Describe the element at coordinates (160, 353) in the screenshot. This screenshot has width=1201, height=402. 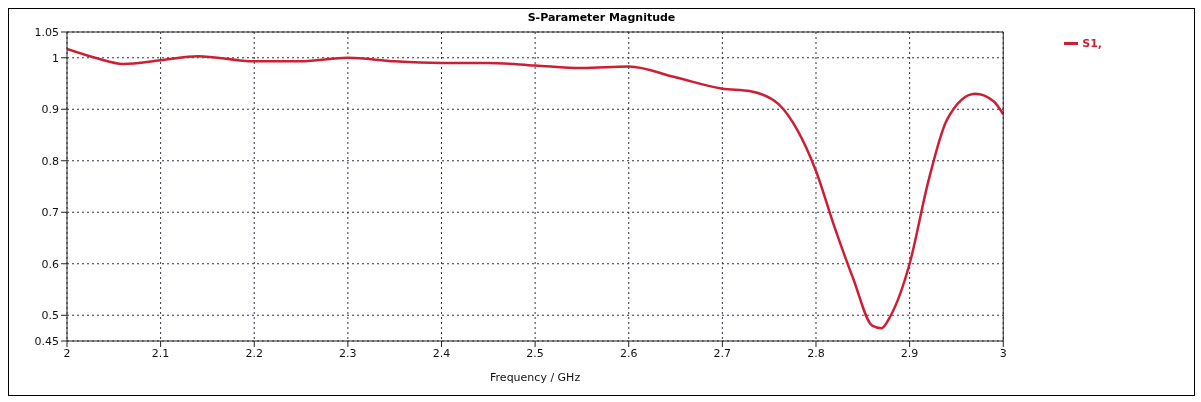
I see `x-tick-label: 2.1` at that location.